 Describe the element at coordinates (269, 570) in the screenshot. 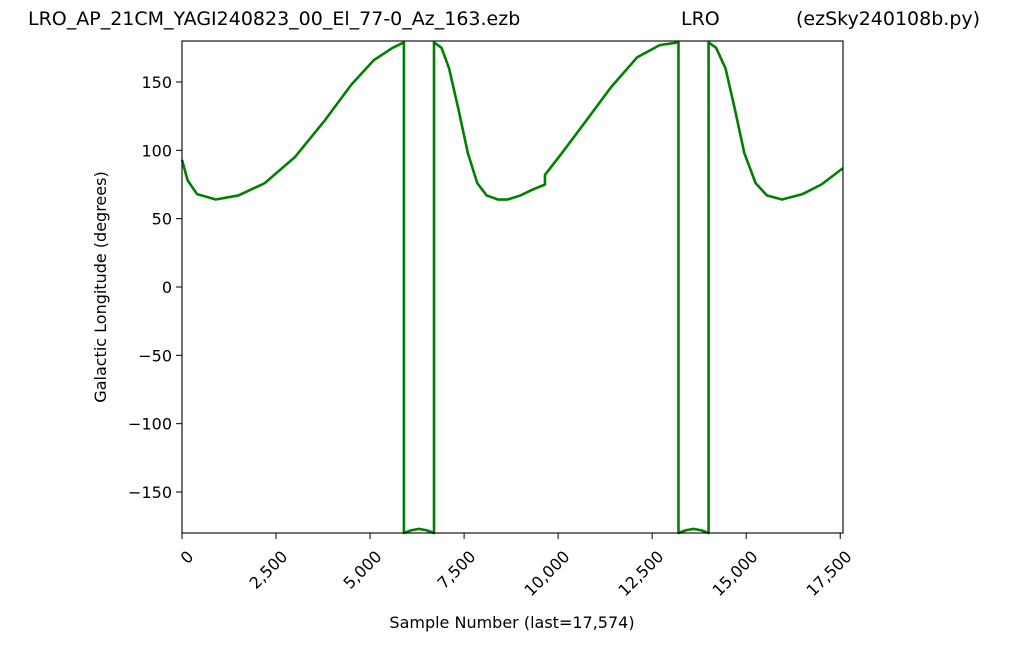

I see `x-tick-label: 2,500` at that location.